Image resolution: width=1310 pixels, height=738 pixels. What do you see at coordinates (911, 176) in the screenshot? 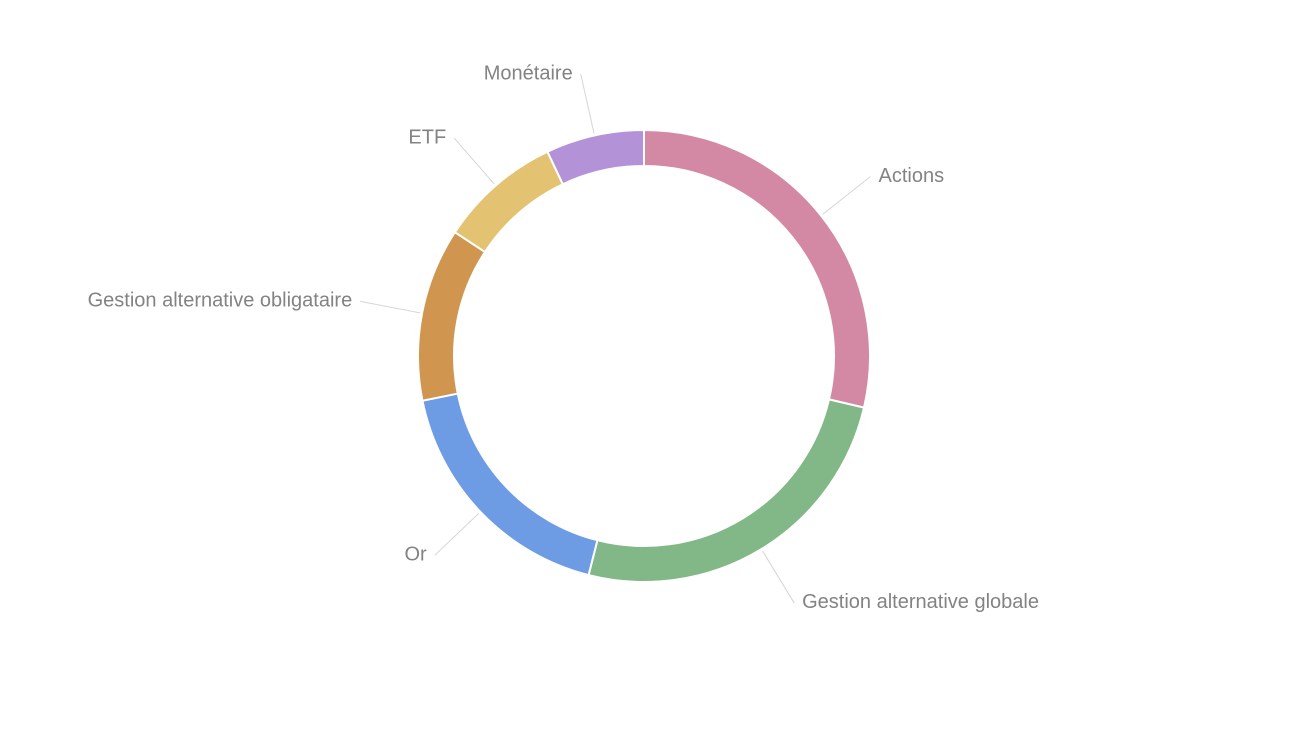
I see `segment-label-actions: Actions` at bounding box center [911, 176].